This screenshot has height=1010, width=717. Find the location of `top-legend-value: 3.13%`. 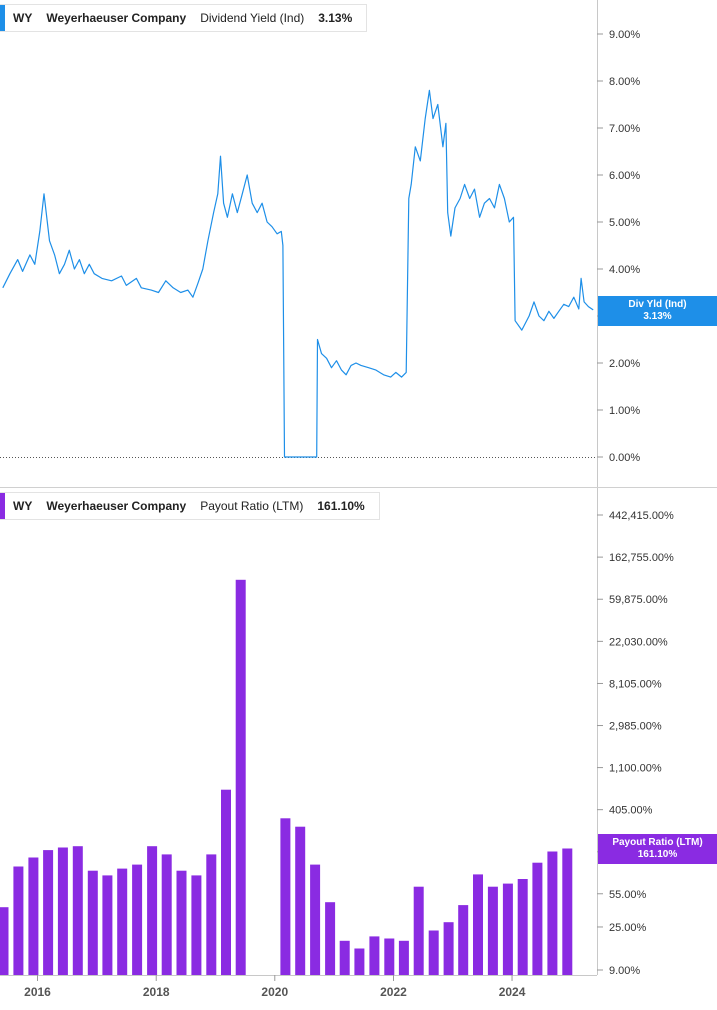

top-legend-value: 3.13% is located at coordinates (335, 18).